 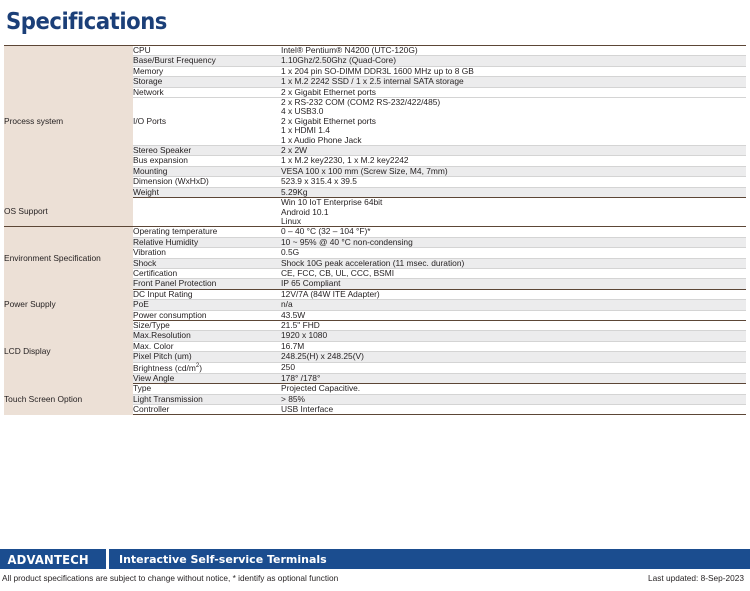 I want to click on spec-item-label: Max. Color, so click(x=207, y=347).